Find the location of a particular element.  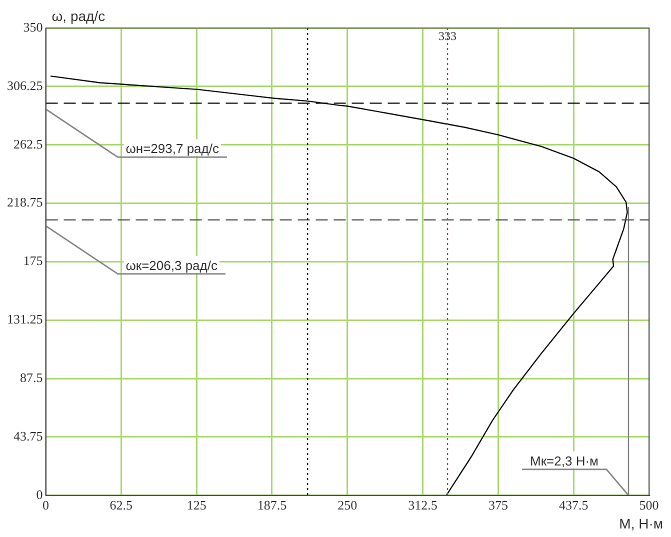

x-tick-label: 500 is located at coordinates (649, 505).